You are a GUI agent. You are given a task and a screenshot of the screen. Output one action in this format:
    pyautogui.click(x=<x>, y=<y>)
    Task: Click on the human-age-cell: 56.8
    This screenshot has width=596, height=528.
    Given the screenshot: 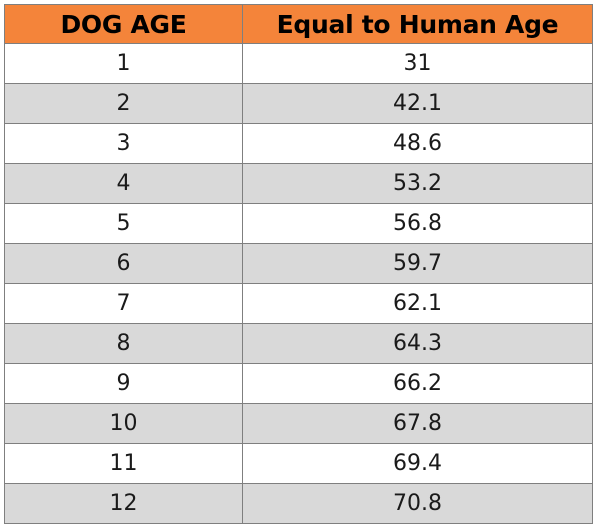 What is the action you would take?
    pyautogui.click(x=417, y=223)
    